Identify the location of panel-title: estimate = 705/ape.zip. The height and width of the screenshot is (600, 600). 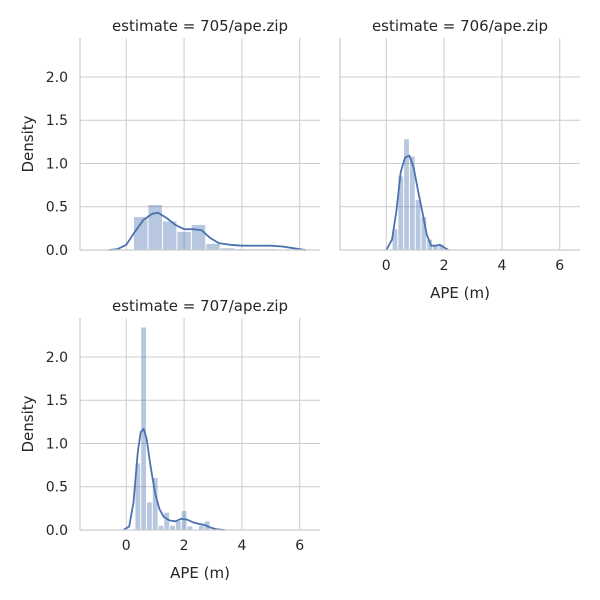
(200, 26).